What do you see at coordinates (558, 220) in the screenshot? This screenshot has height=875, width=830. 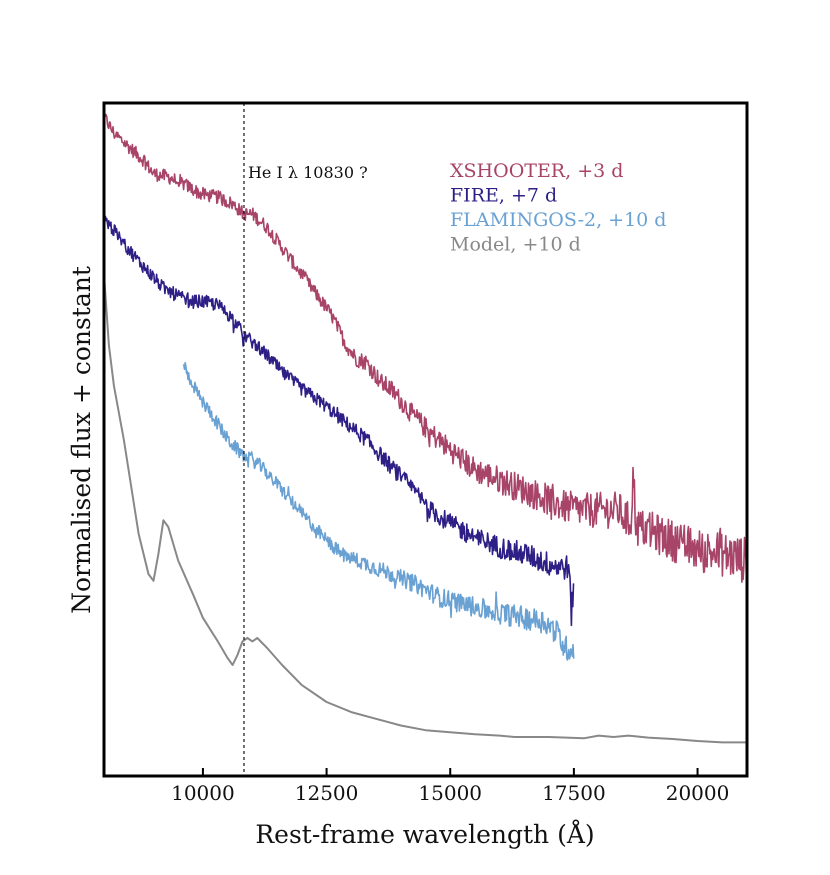 I see `legend-entry: FLAMINGOS-2, +10 d` at bounding box center [558, 220].